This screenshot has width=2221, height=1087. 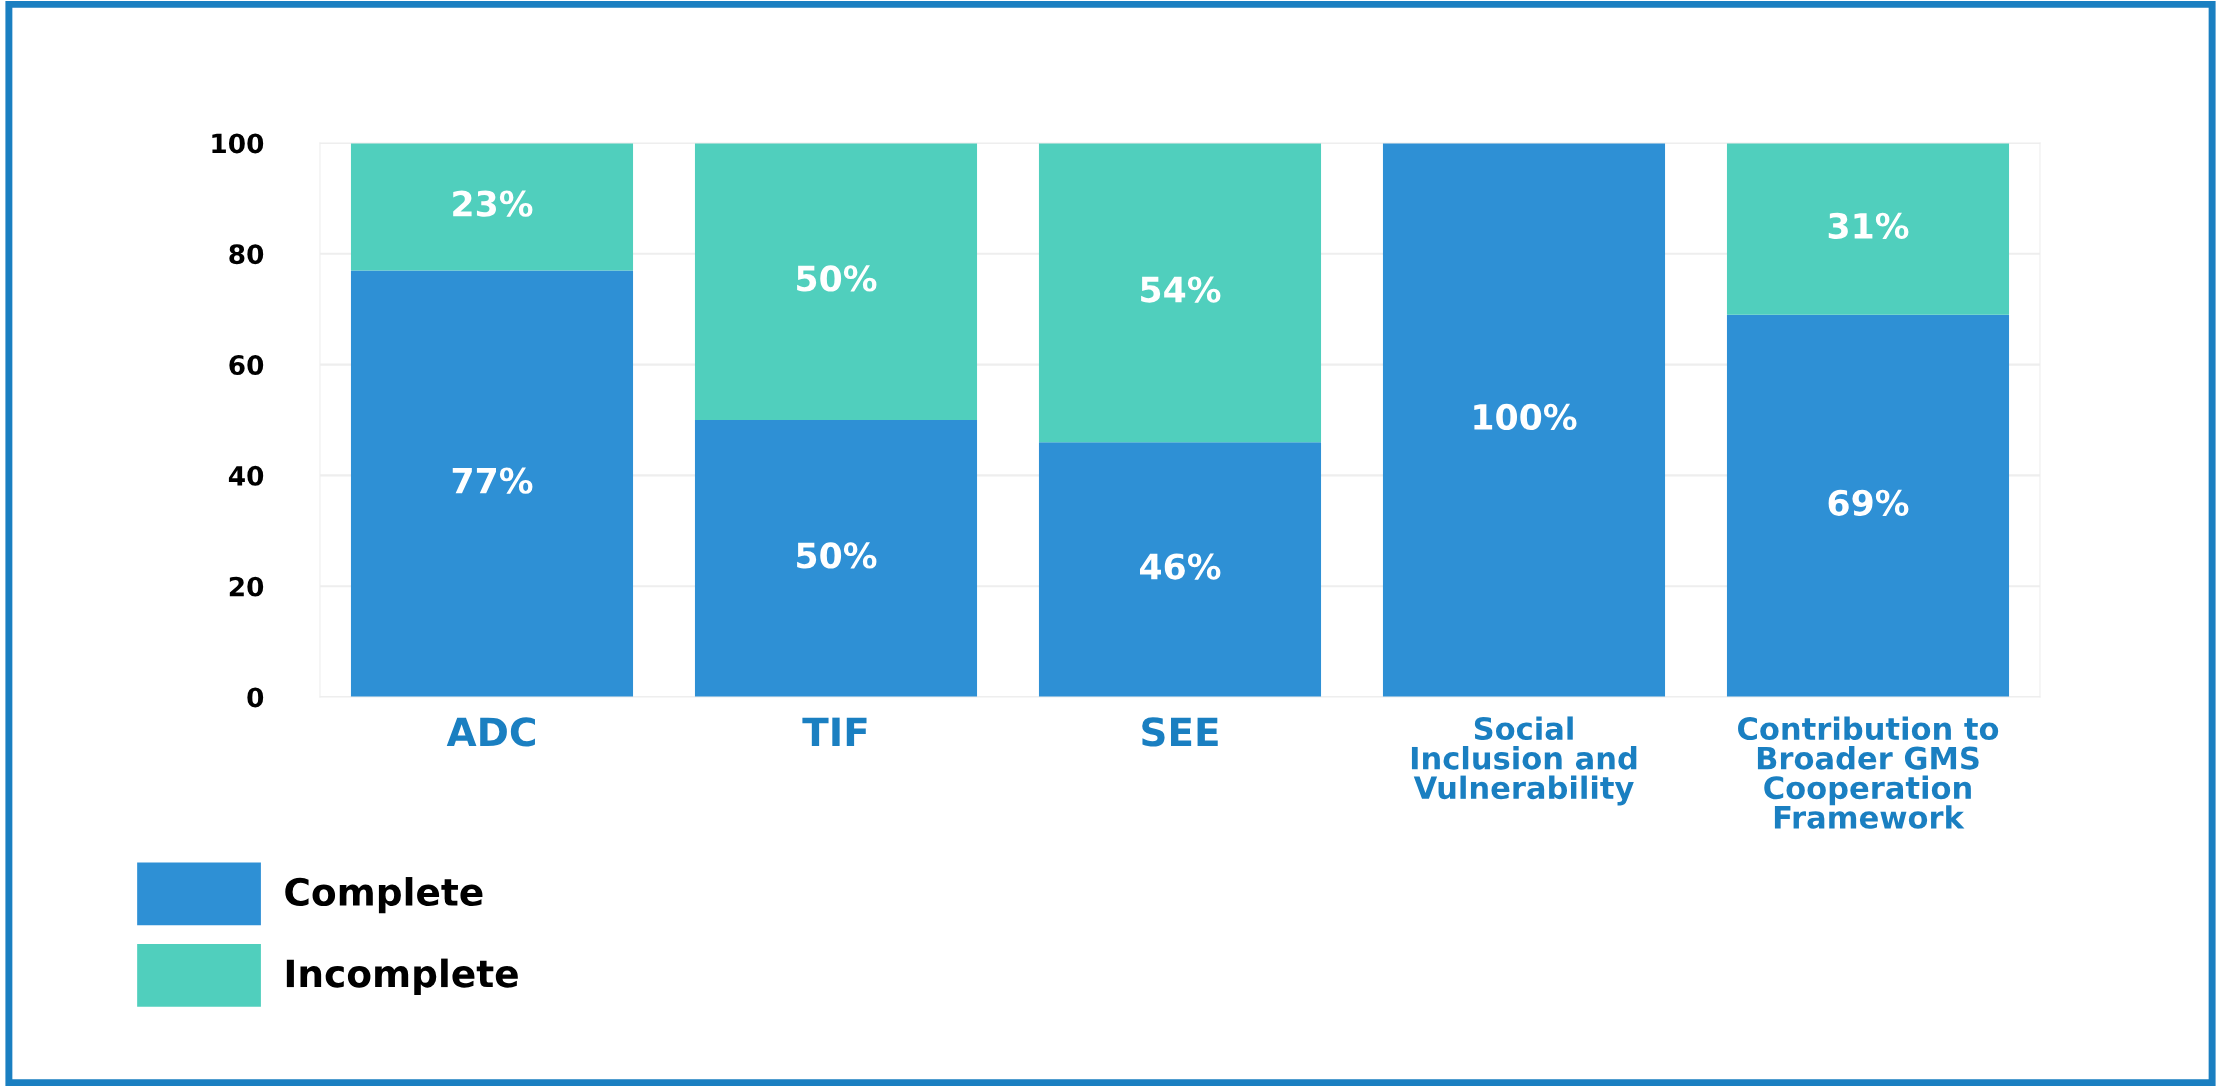 I want to click on y-tick-label: 80, so click(x=246, y=254).